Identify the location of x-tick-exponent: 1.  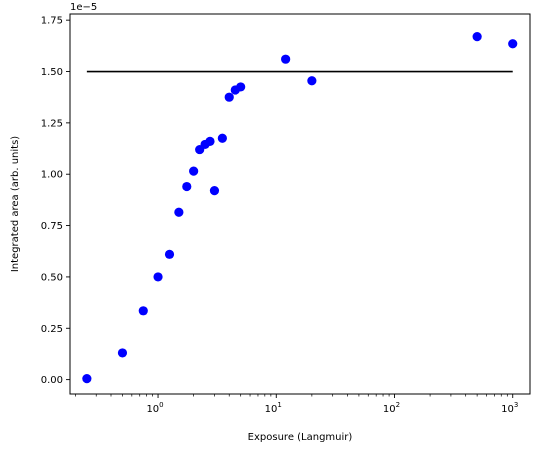
(279, 405).